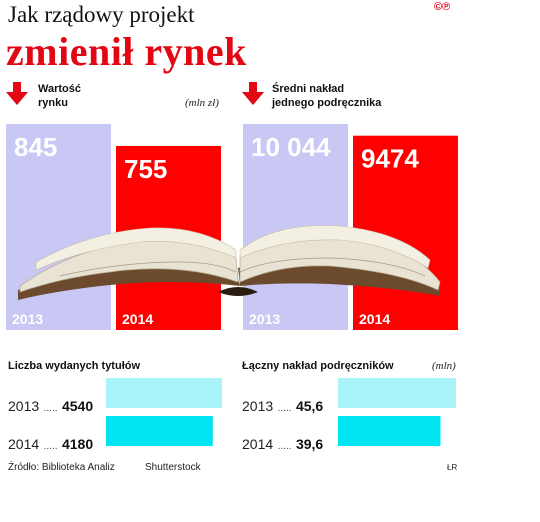 The image size is (540, 522). I want to click on bar-value-label: 9474, so click(390, 159).